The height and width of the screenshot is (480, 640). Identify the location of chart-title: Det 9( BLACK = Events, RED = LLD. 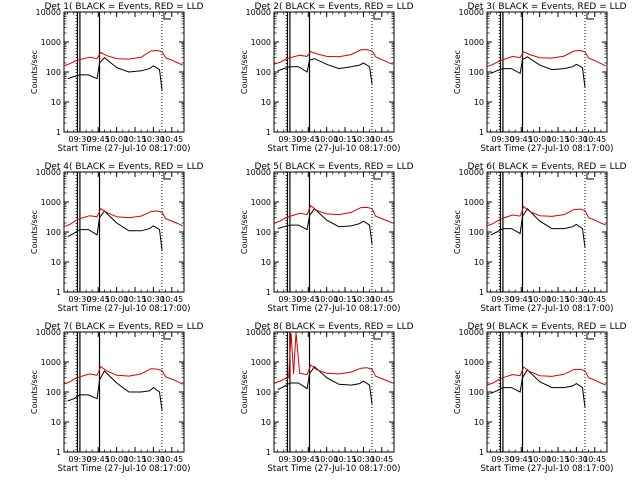
(546, 327).